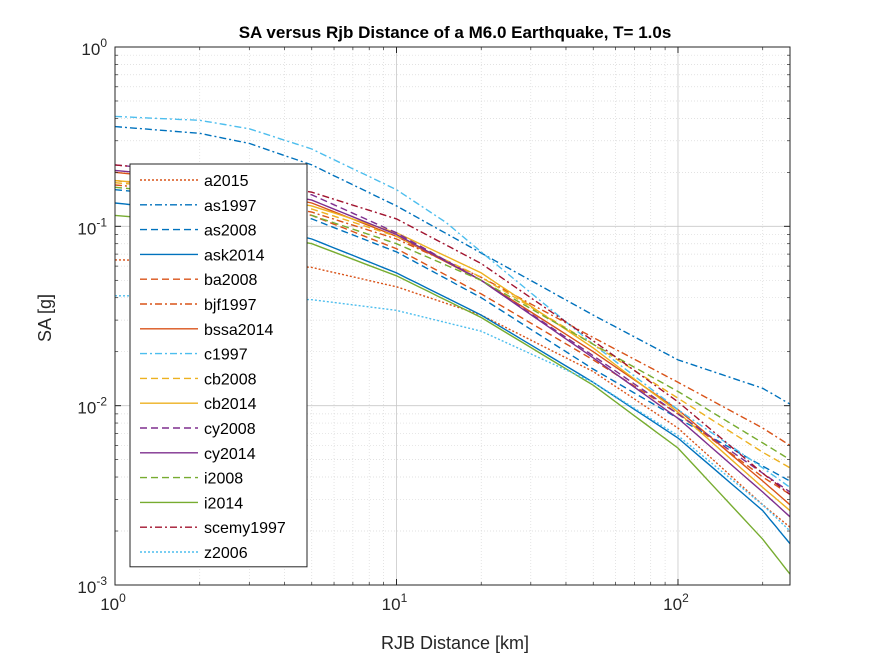  What do you see at coordinates (113, 602) in the screenshot?
I see `x-tick-label: 10⁰` at bounding box center [113, 602].